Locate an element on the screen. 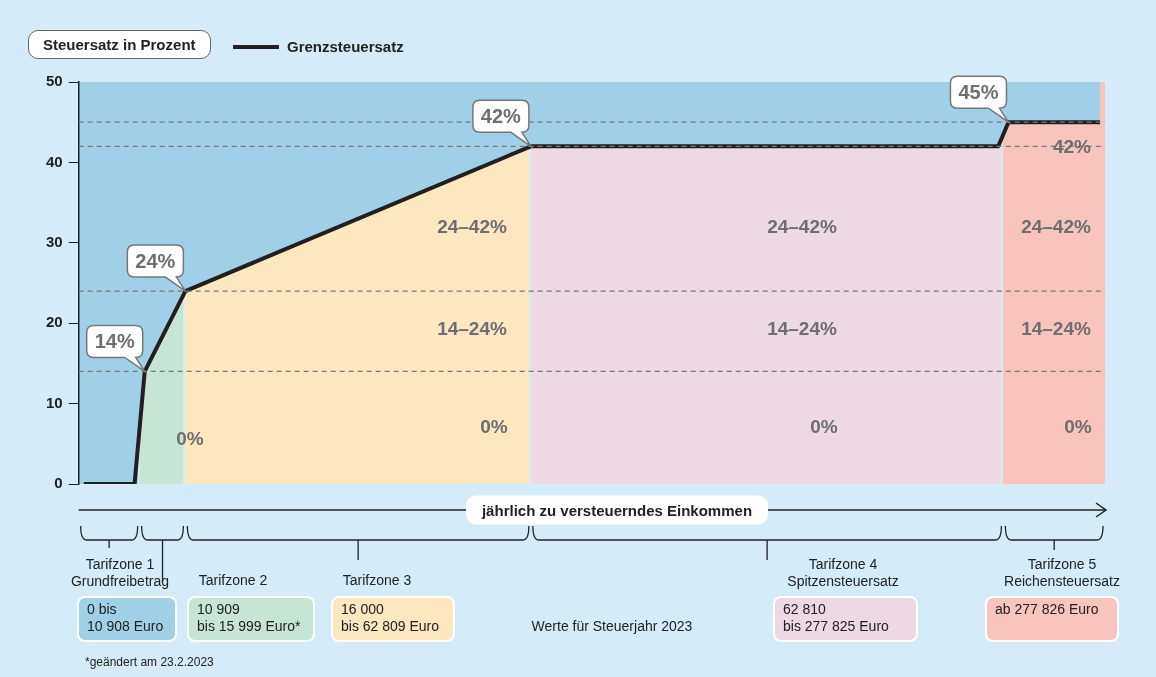 The image size is (1156, 677). text: 0 bis 10 908 Euro is located at coordinates (127, 619).